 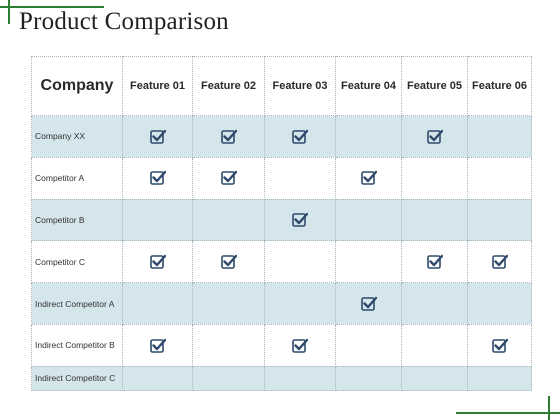 I want to click on table-row: Indirect Competitor C, so click(x=281, y=378).